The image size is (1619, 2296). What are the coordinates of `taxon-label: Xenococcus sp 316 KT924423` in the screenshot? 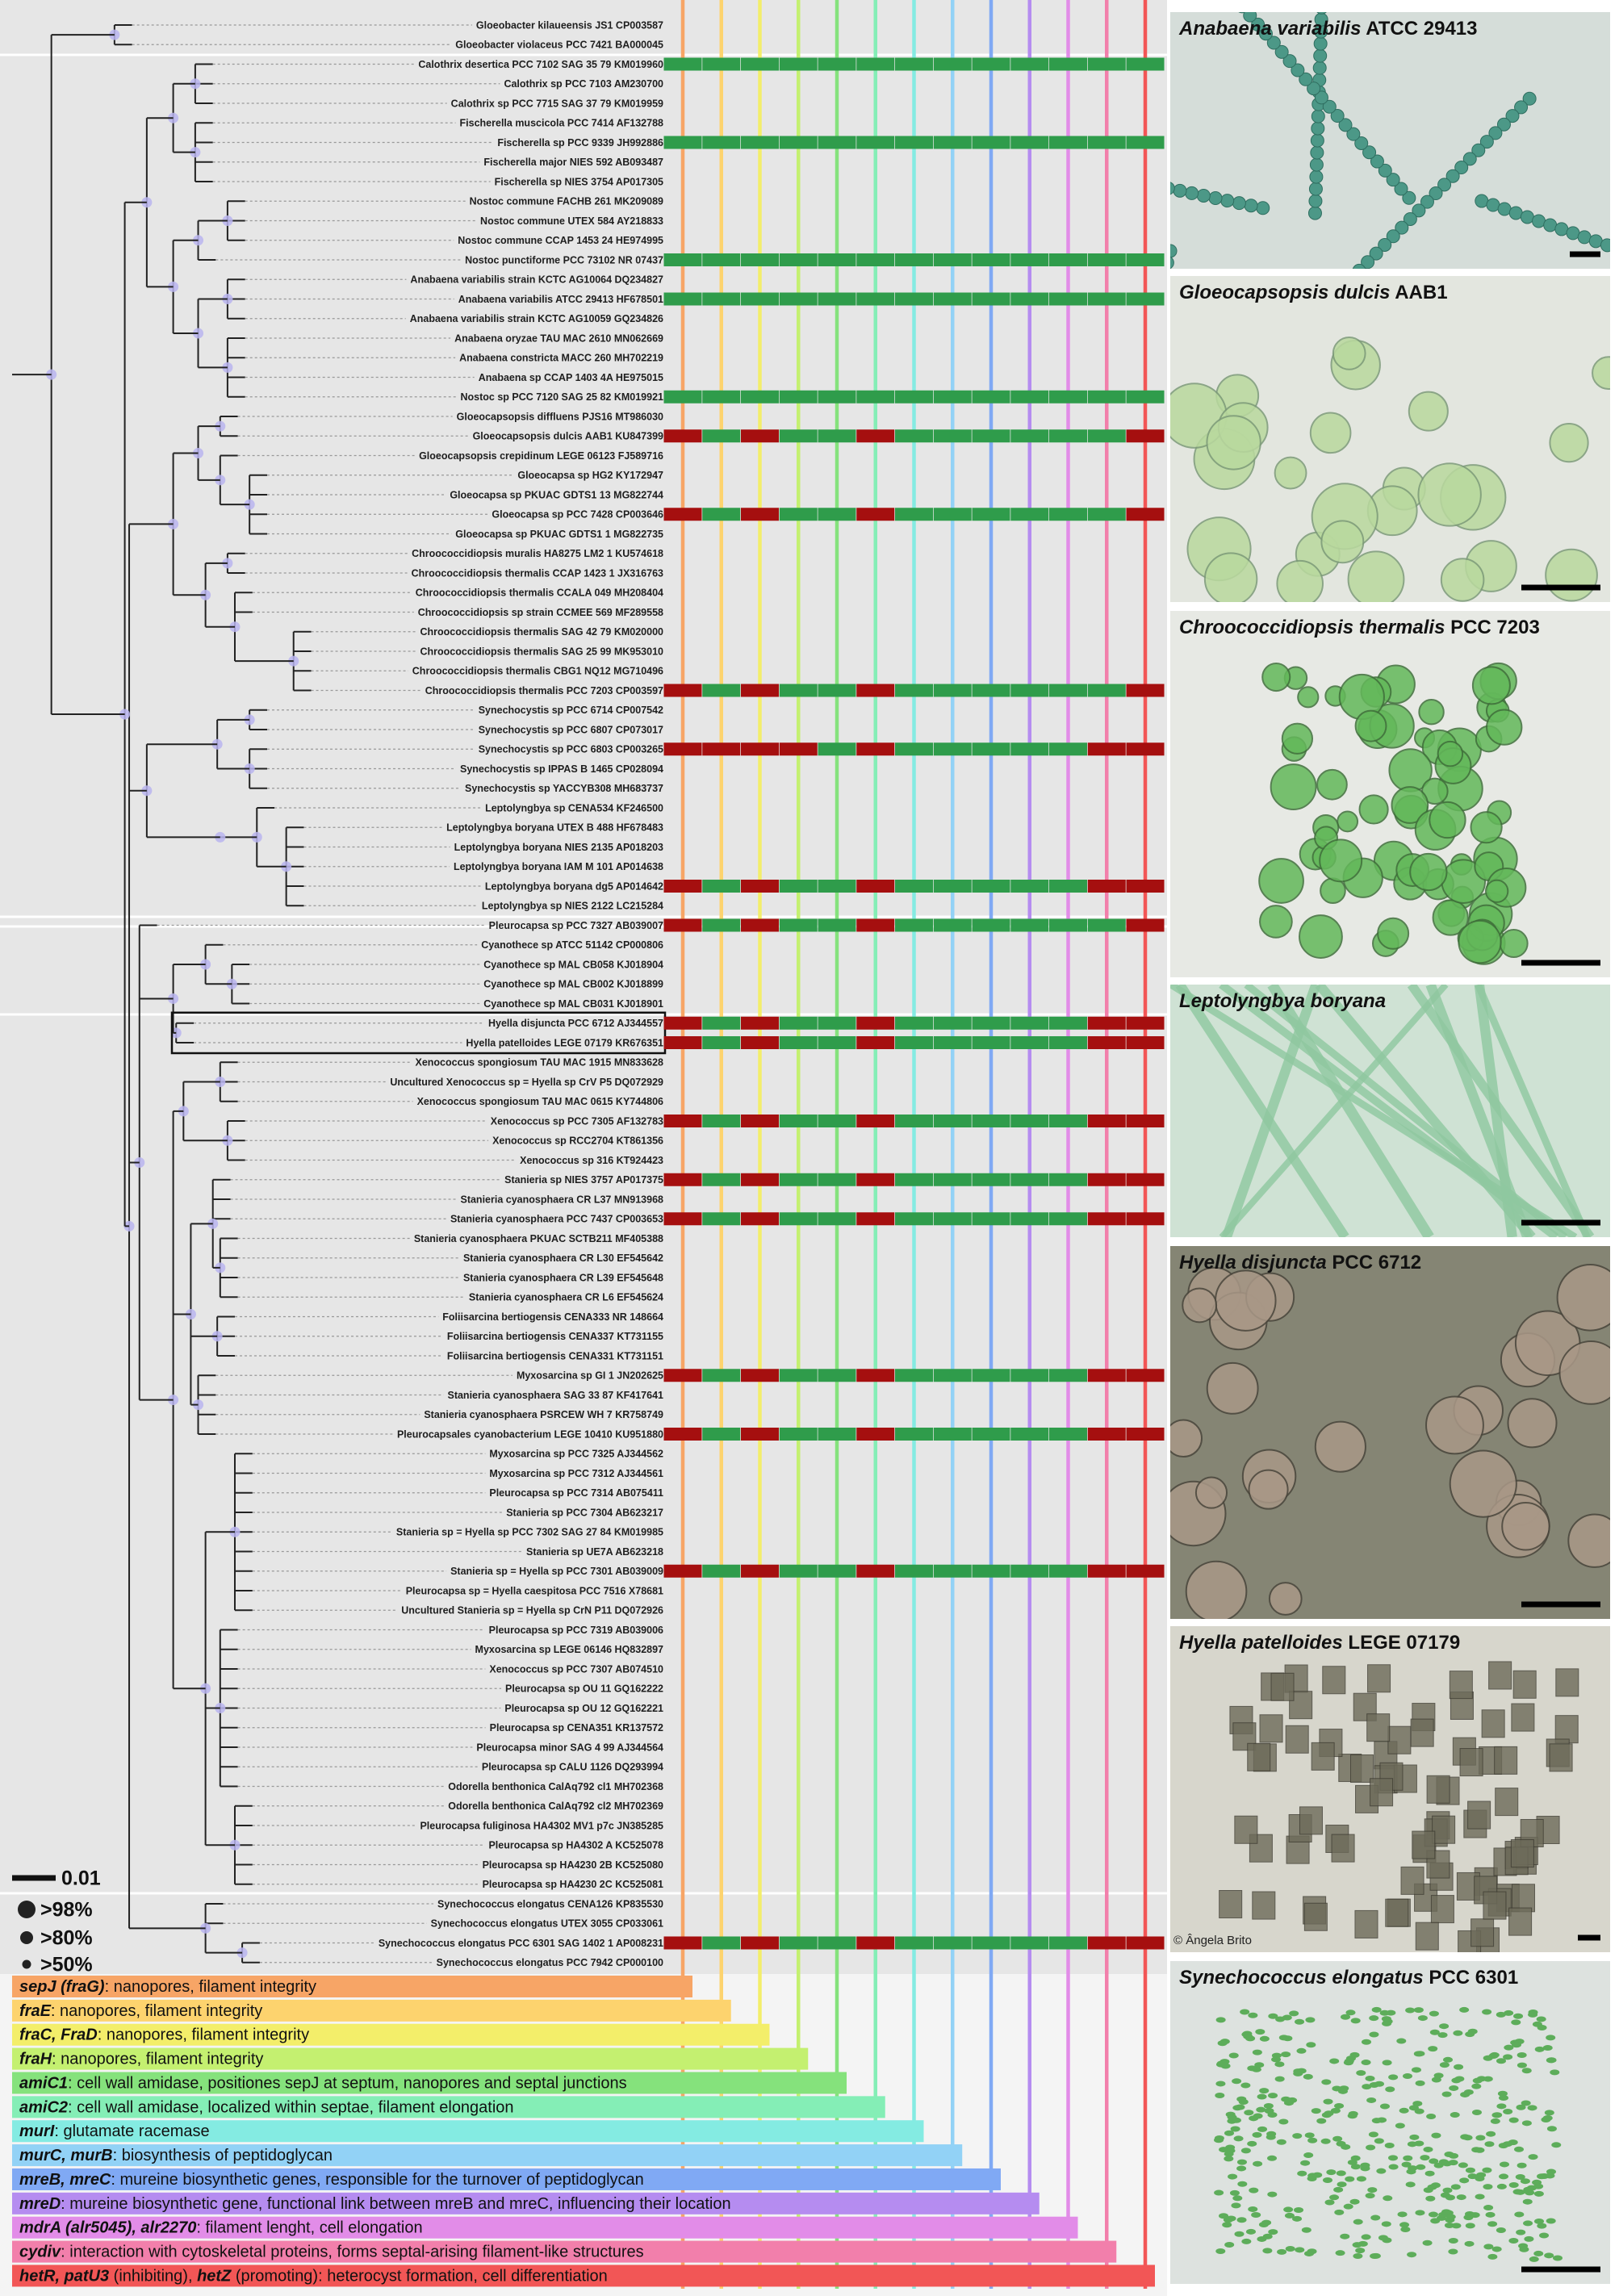 It's located at (591, 1160).